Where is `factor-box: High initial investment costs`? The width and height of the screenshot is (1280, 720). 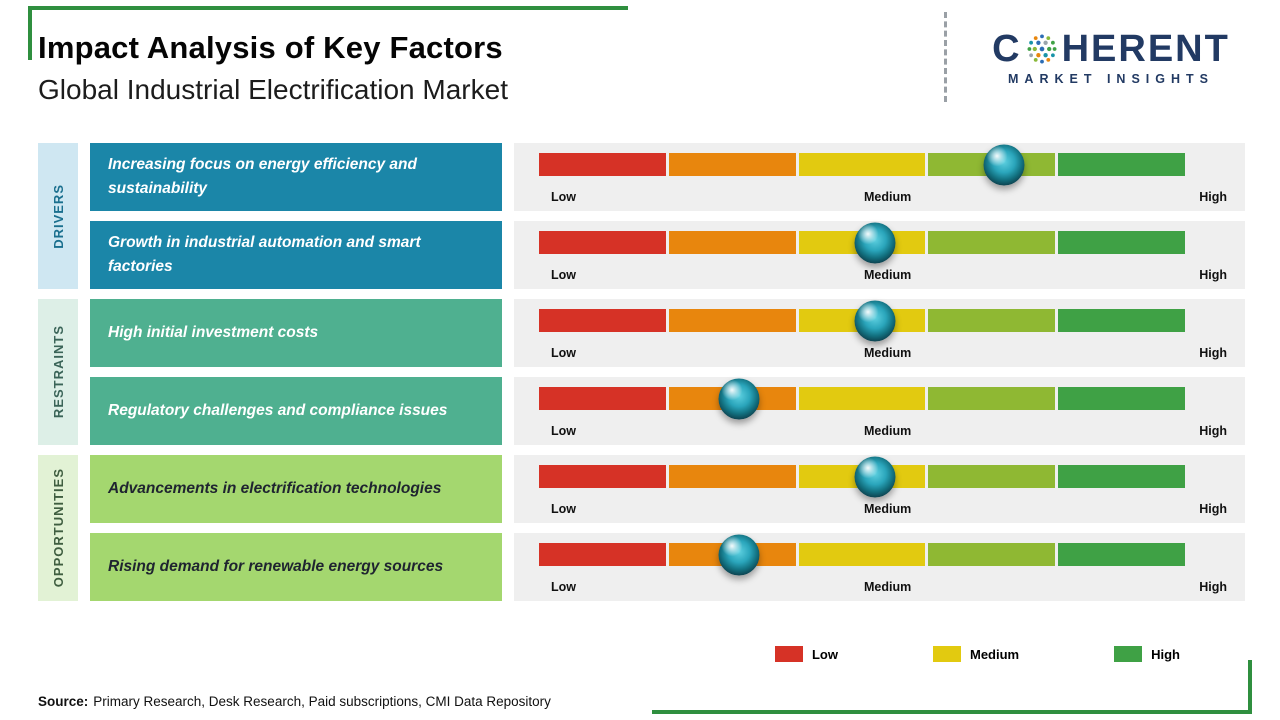 factor-box: High initial investment costs is located at coordinates (296, 333).